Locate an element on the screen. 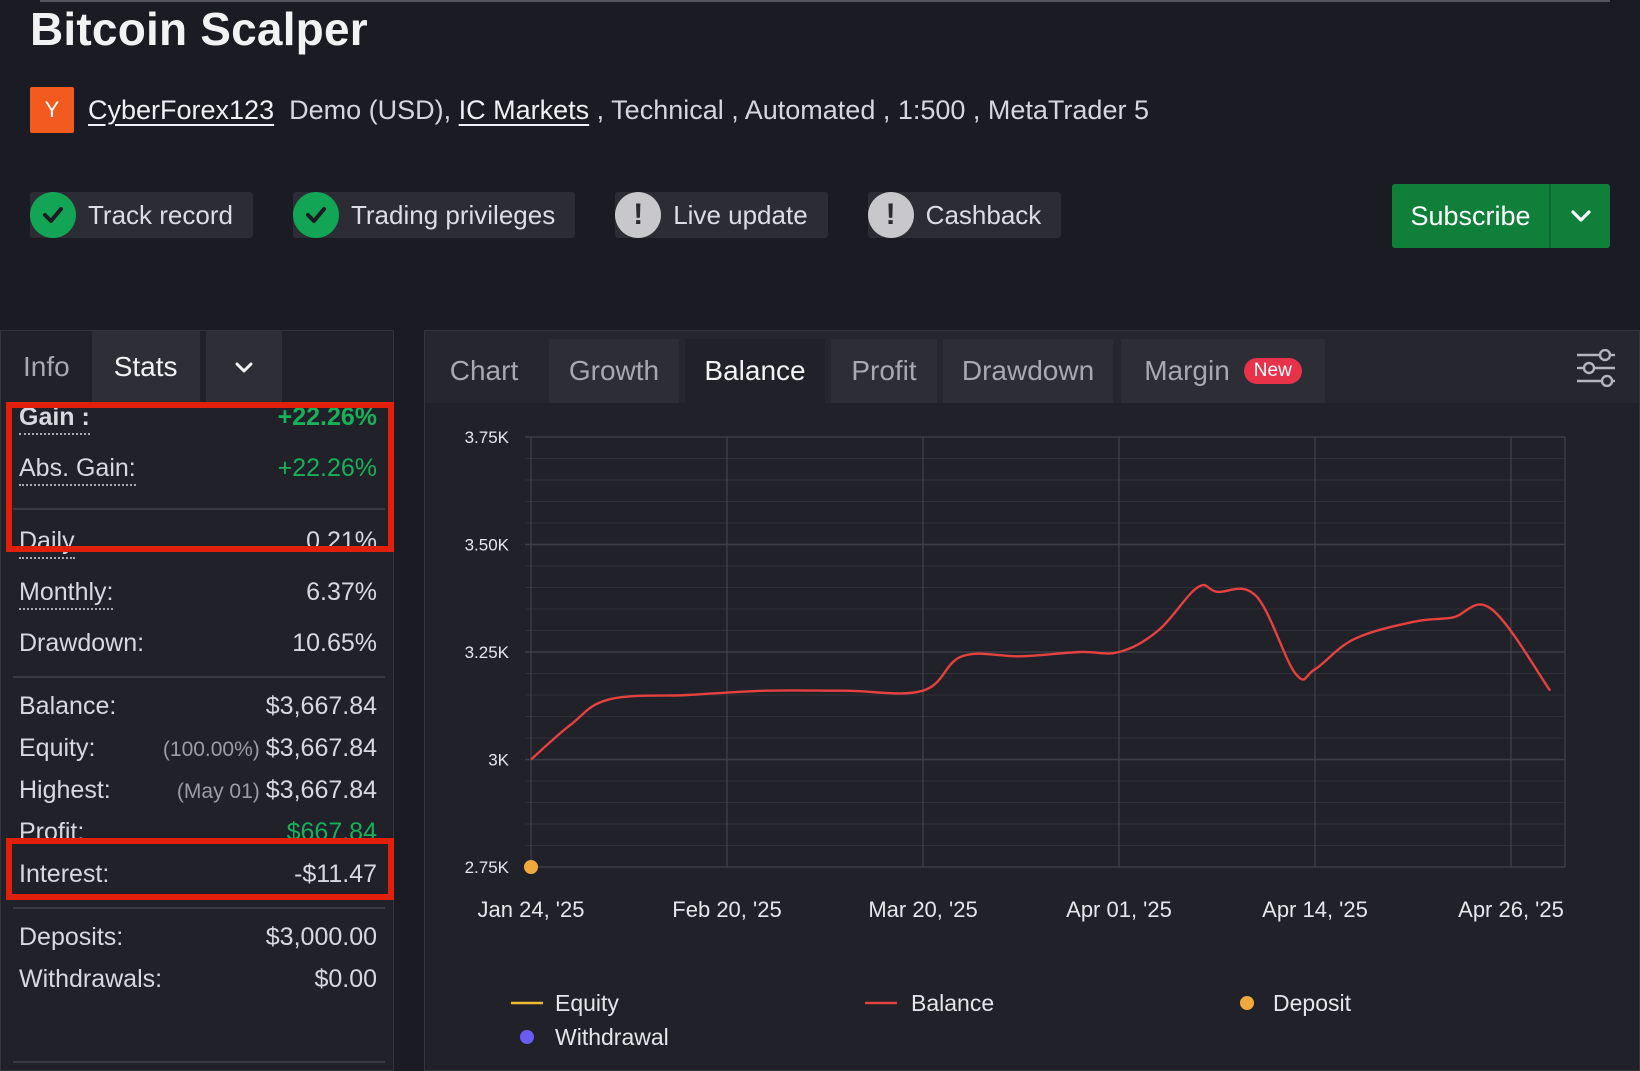 This screenshot has width=1640, height=1071. badge-cashback: ! Cashback is located at coordinates (964, 215).